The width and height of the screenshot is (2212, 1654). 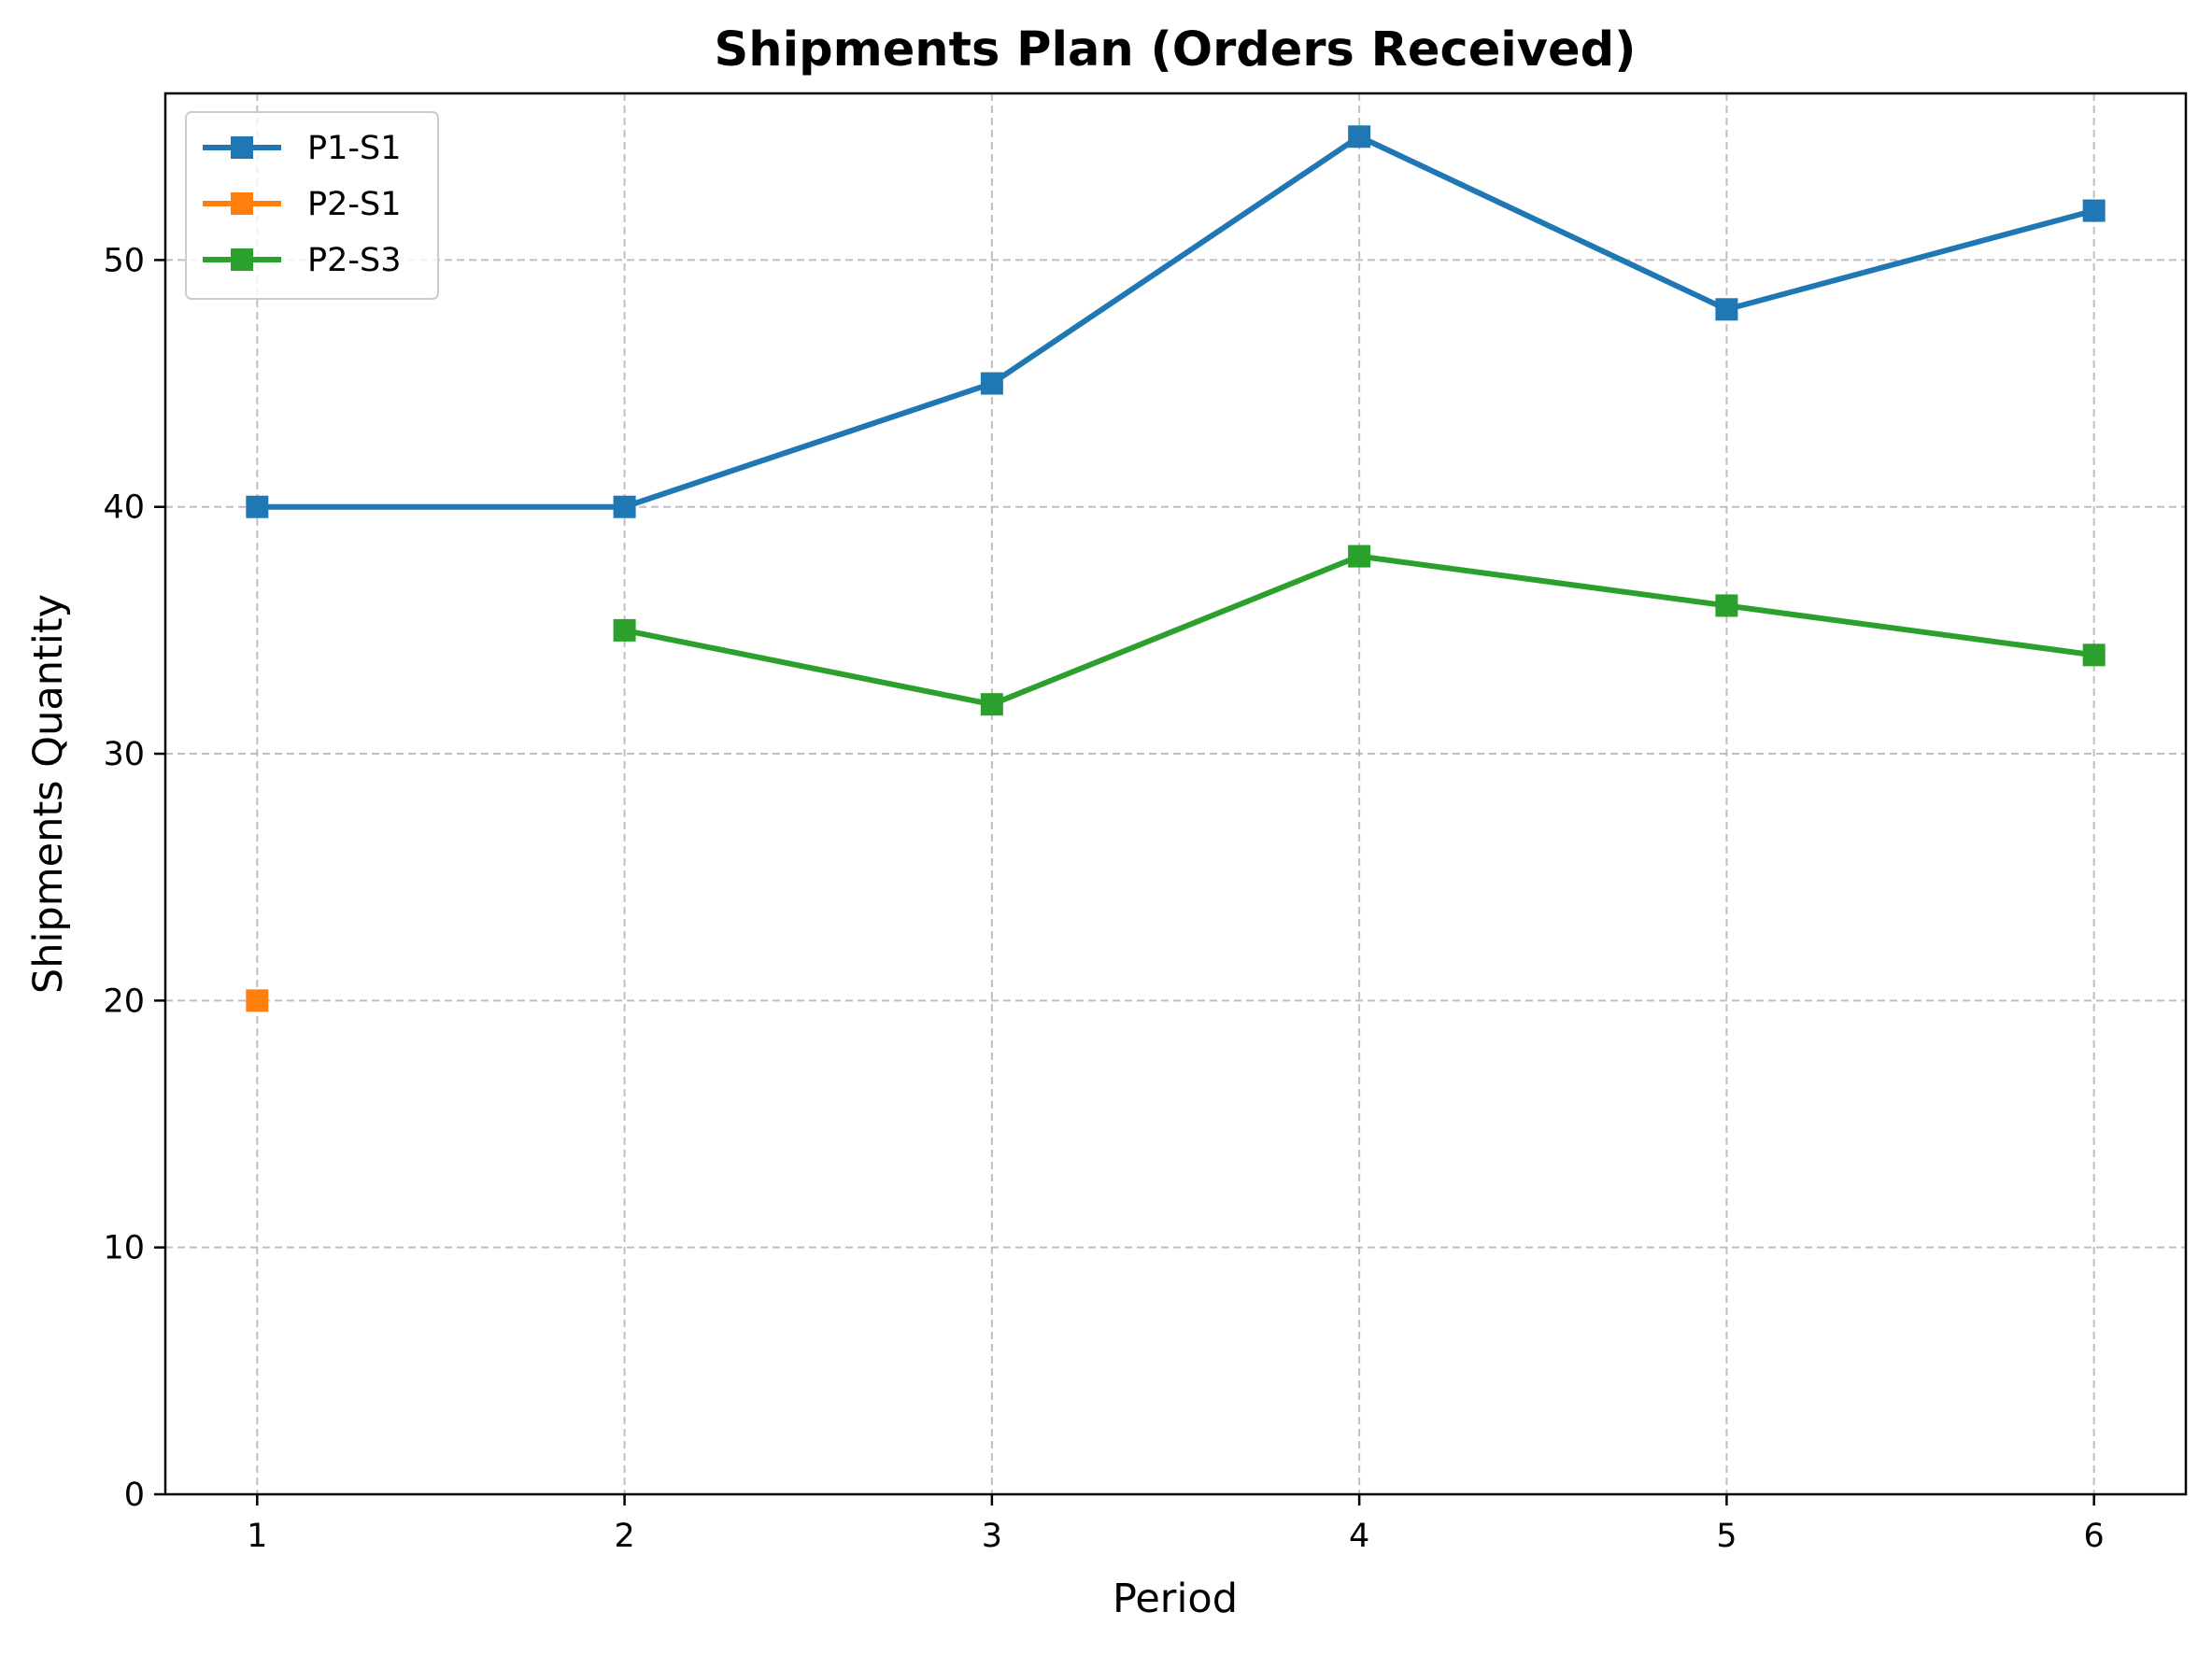 What do you see at coordinates (124, 1248) in the screenshot?
I see `y-tick-label: 10` at bounding box center [124, 1248].